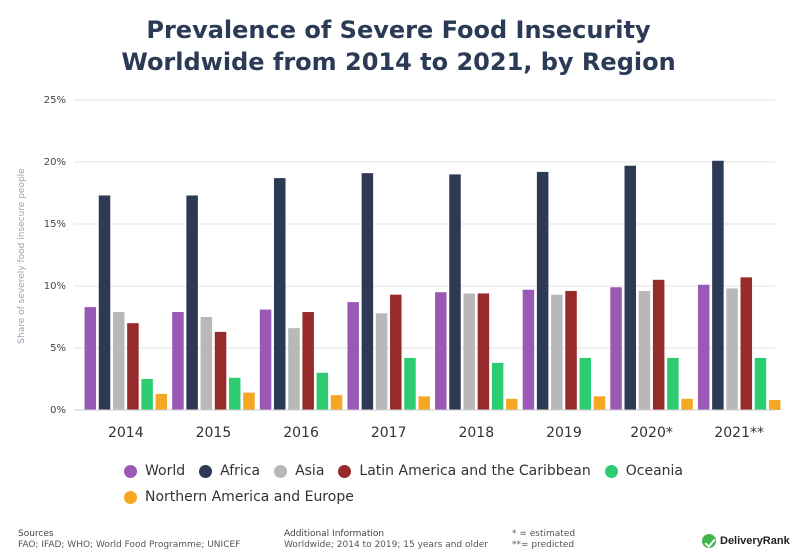 The image size is (797, 554). What do you see at coordinates (55, 100) in the screenshot?
I see `y-tick-label: 25%` at bounding box center [55, 100].